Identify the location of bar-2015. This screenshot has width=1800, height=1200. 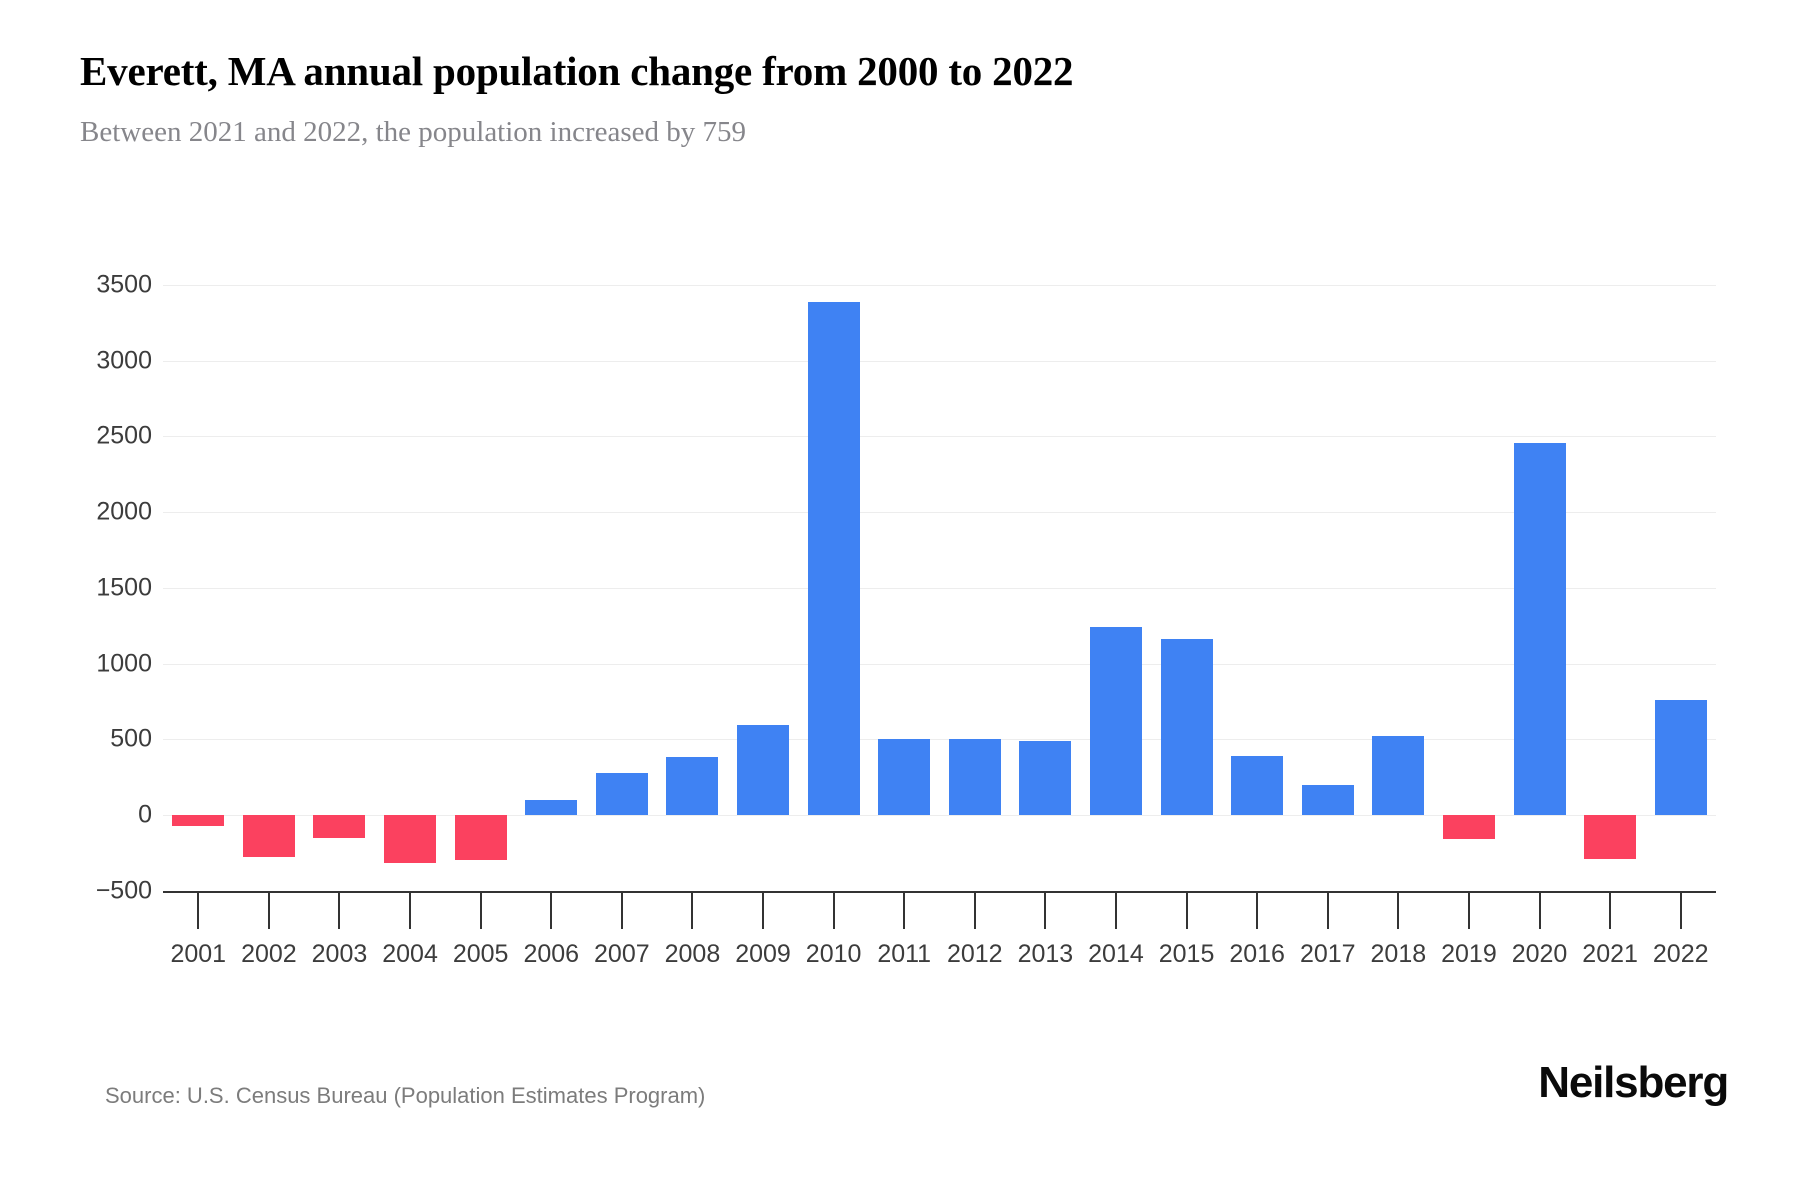
(1186, 726).